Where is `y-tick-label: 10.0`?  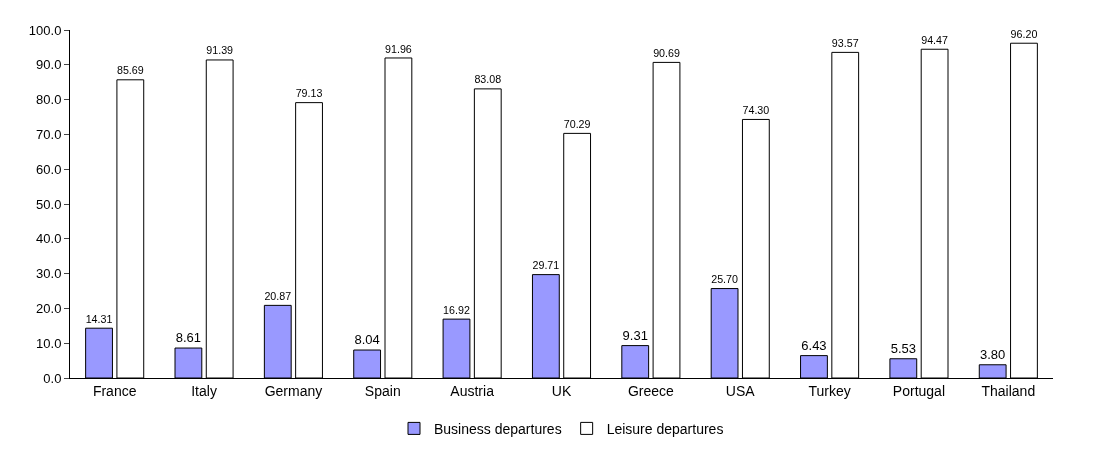
y-tick-label: 10.0 is located at coordinates (49, 343).